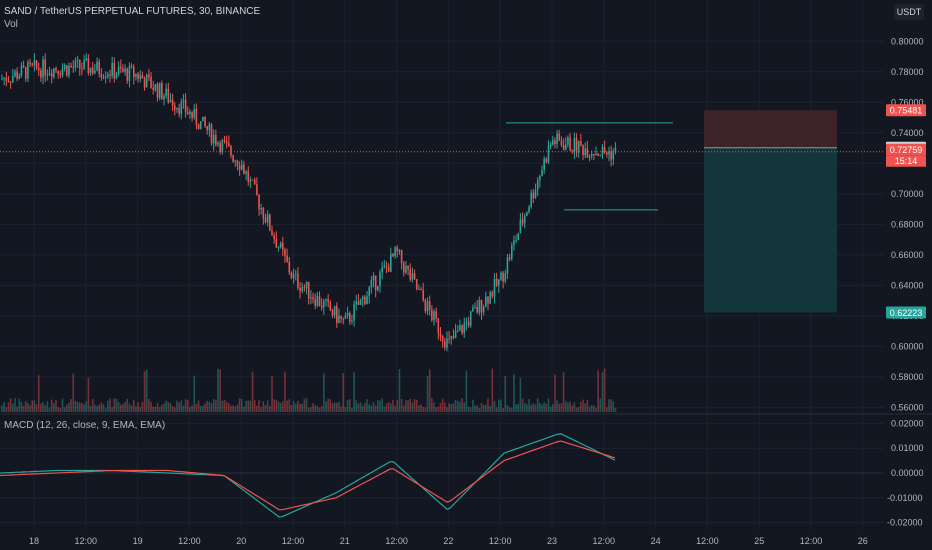 This screenshot has height=550, width=932. Describe the element at coordinates (905, 472) in the screenshot. I see `macd-axis: -0.02000 -0.01000 0.00000 0.01000 0.02000` at that location.